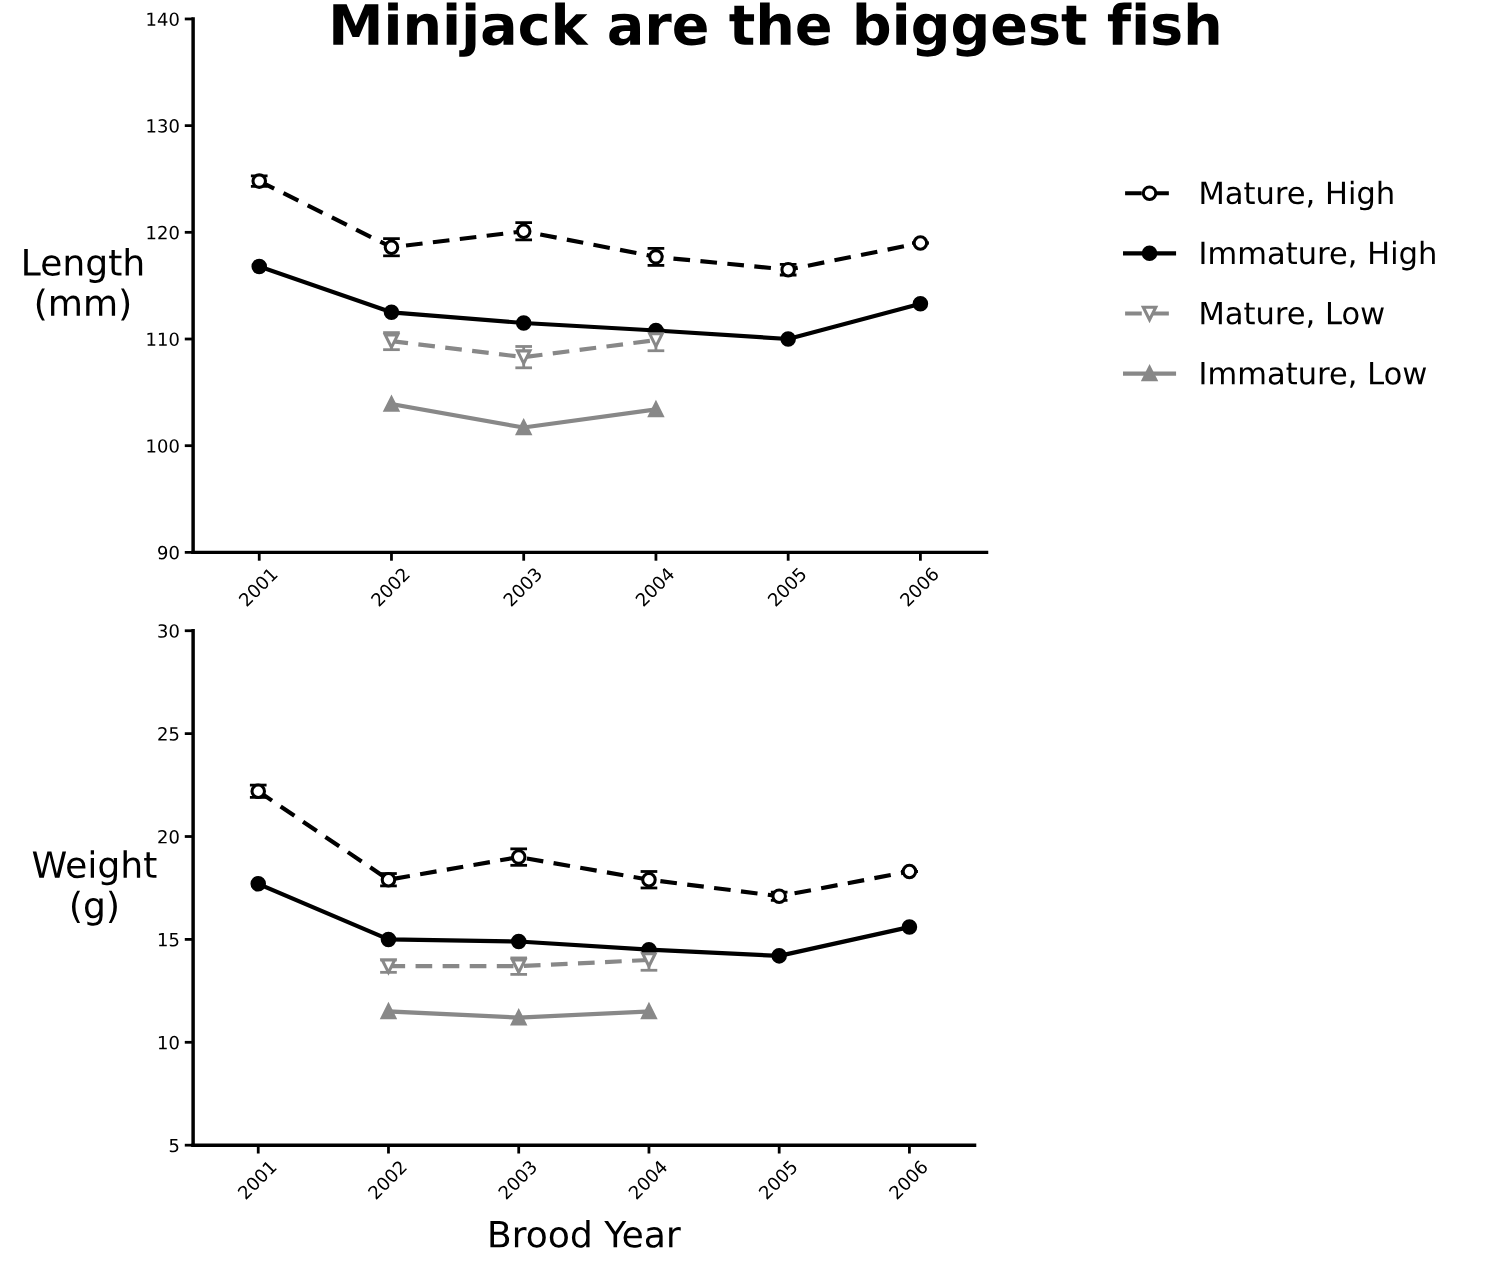  Describe the element at coordinates (1297, 195) in the screenshot. I see `legend-label: Mature, High` at that location.